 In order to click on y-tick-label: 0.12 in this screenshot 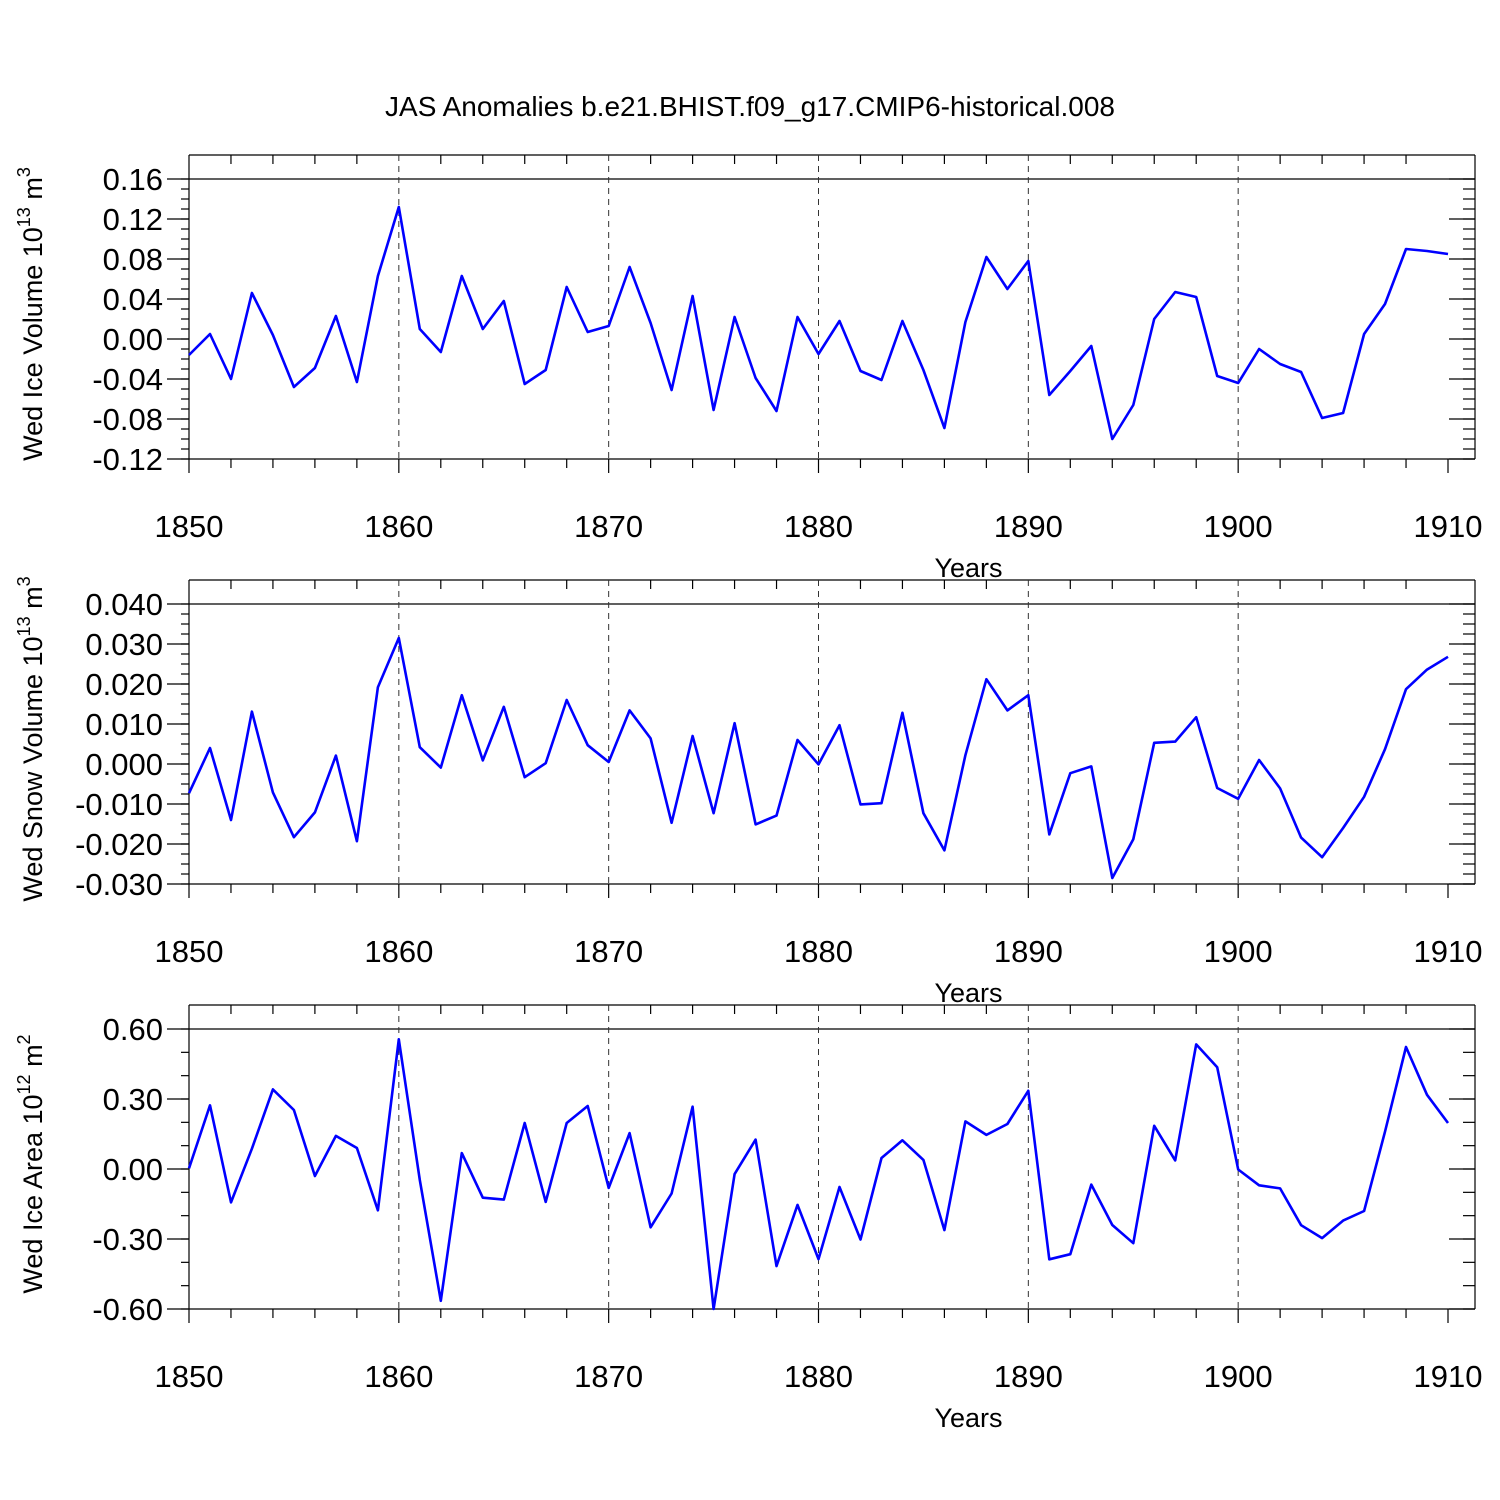, I will do `click(133, 219)`.